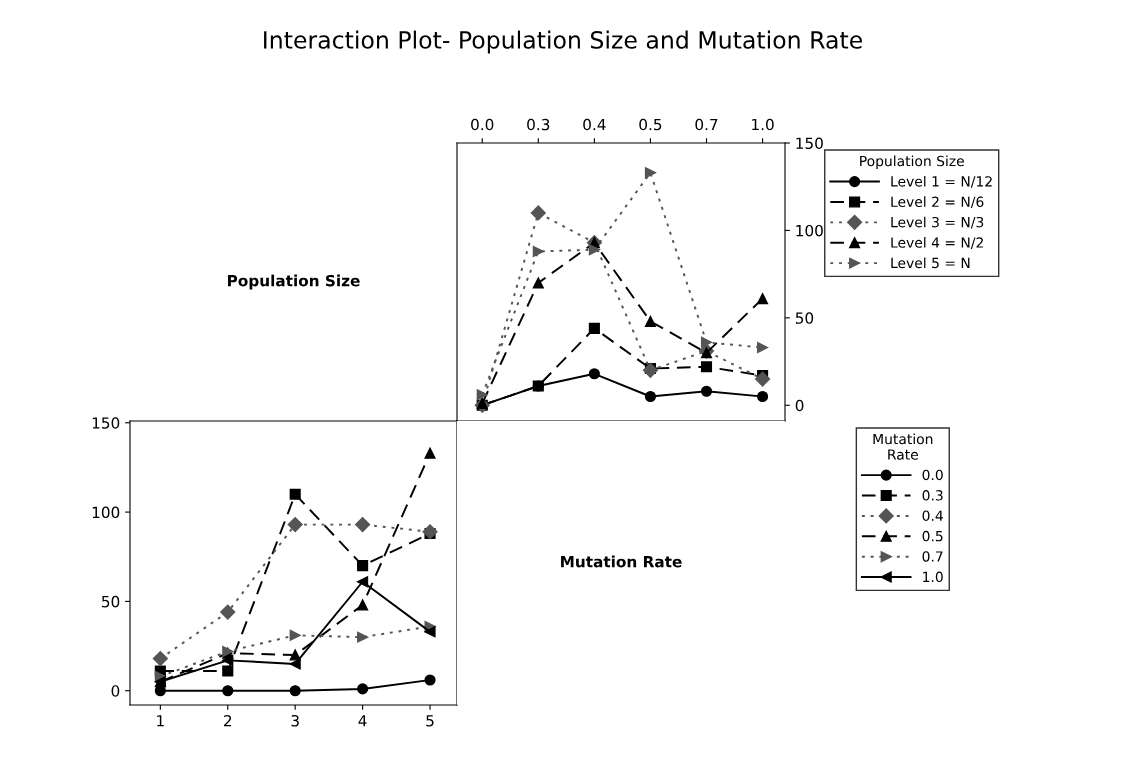 Image resolution: width=1125 pixels, height=763 pixels. What do you see at coordinates (160, 721) in the screenshot?
I see `x-tick-label: 1` at bounding box center [160, 721].